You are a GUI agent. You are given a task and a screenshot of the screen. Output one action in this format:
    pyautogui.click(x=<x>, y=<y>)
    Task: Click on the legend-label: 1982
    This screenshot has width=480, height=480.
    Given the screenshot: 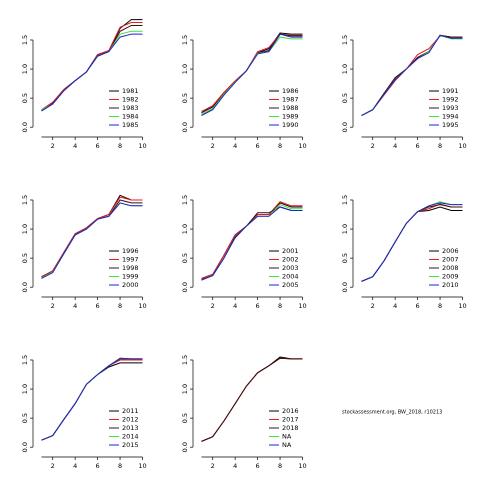 What is the action you would take?
    pyautogui.click(x=130, y=100)
    